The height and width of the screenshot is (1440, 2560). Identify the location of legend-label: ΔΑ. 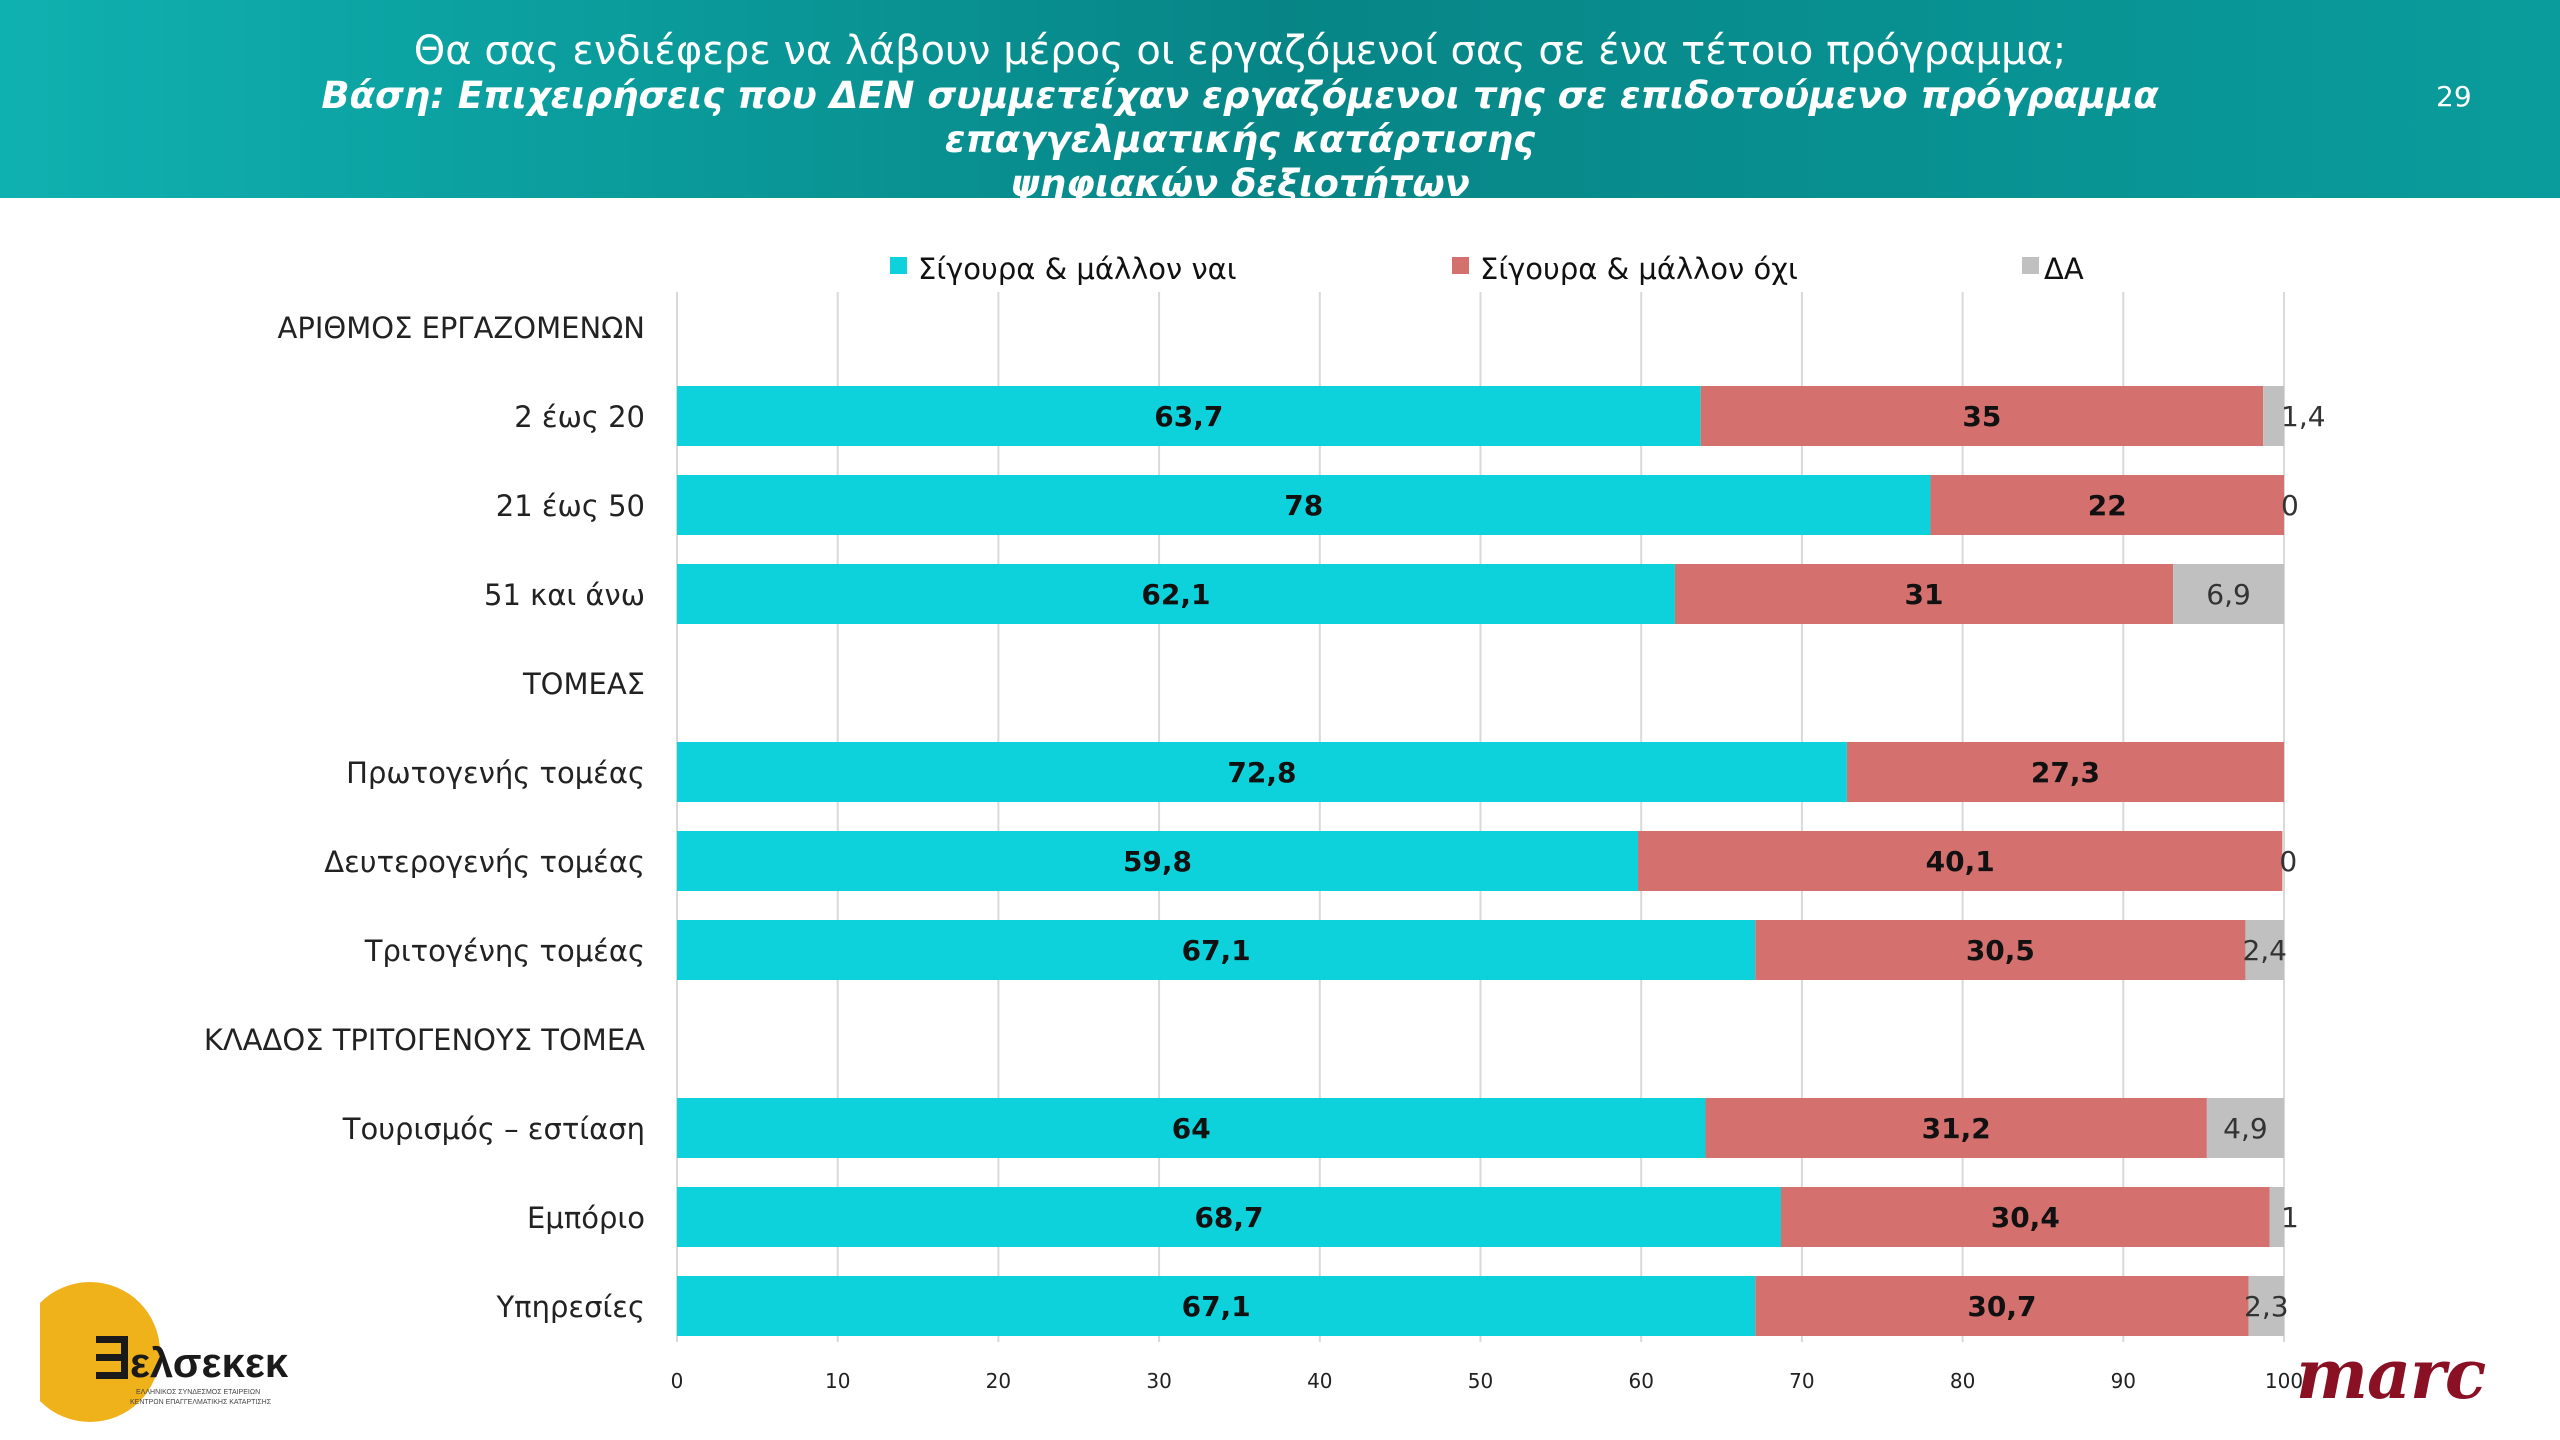
(2064, 269).